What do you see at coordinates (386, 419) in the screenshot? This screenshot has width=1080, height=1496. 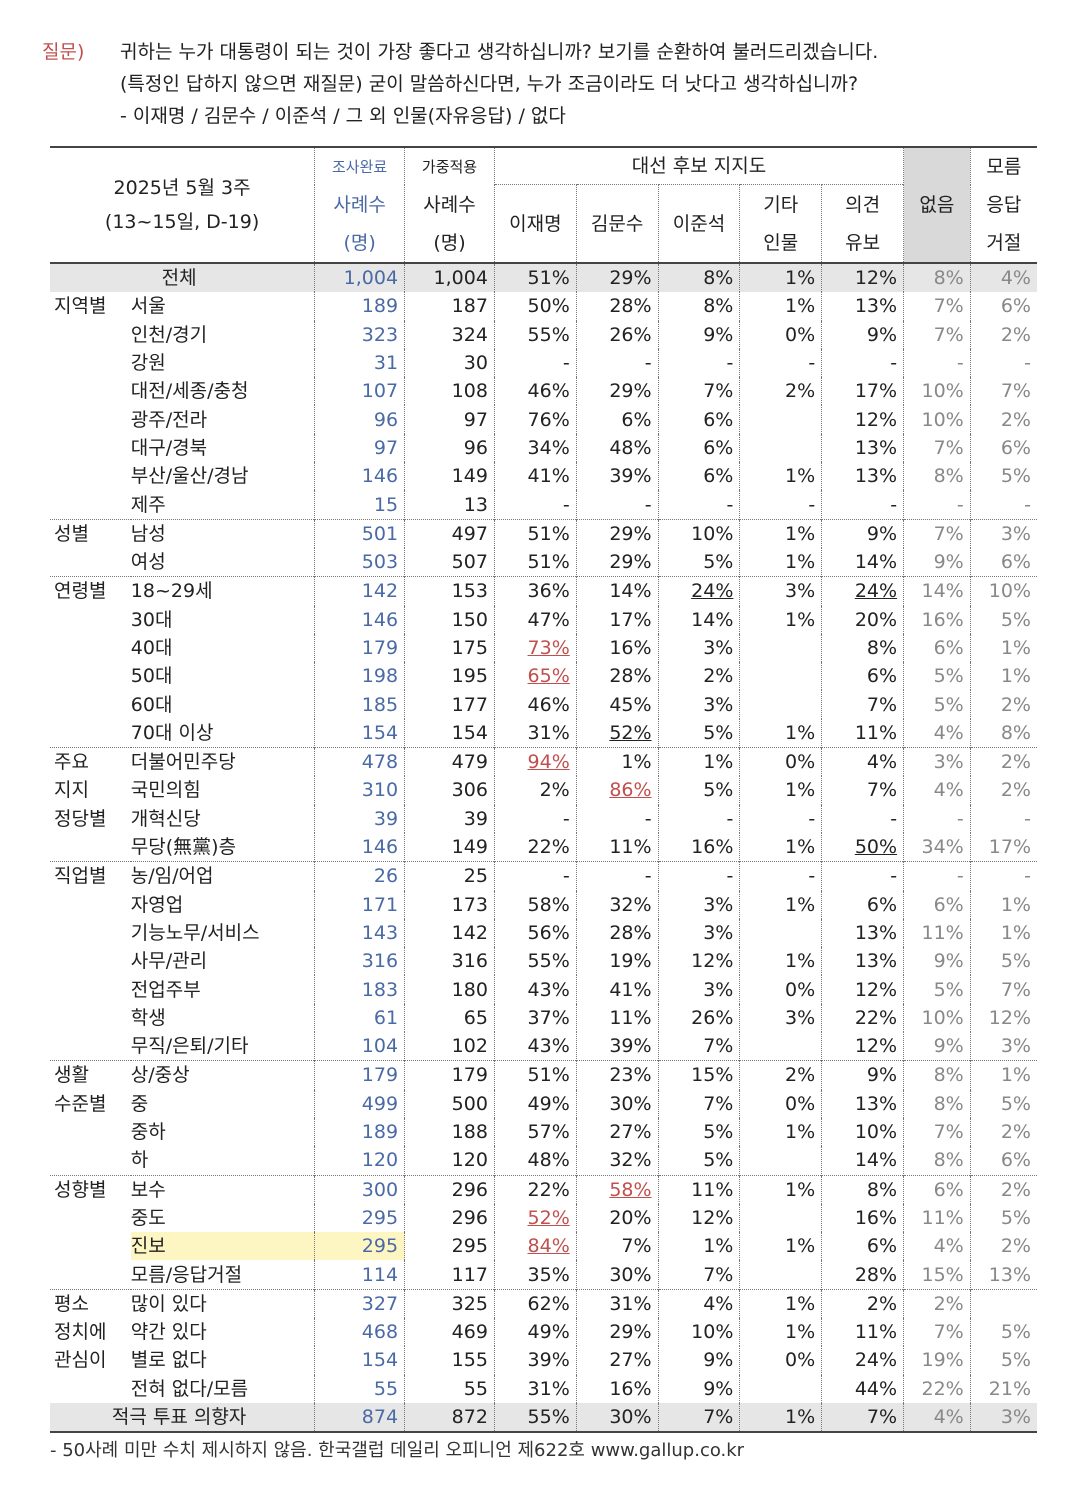 I see `cell-value: 96` at bounding box center [386, 419].